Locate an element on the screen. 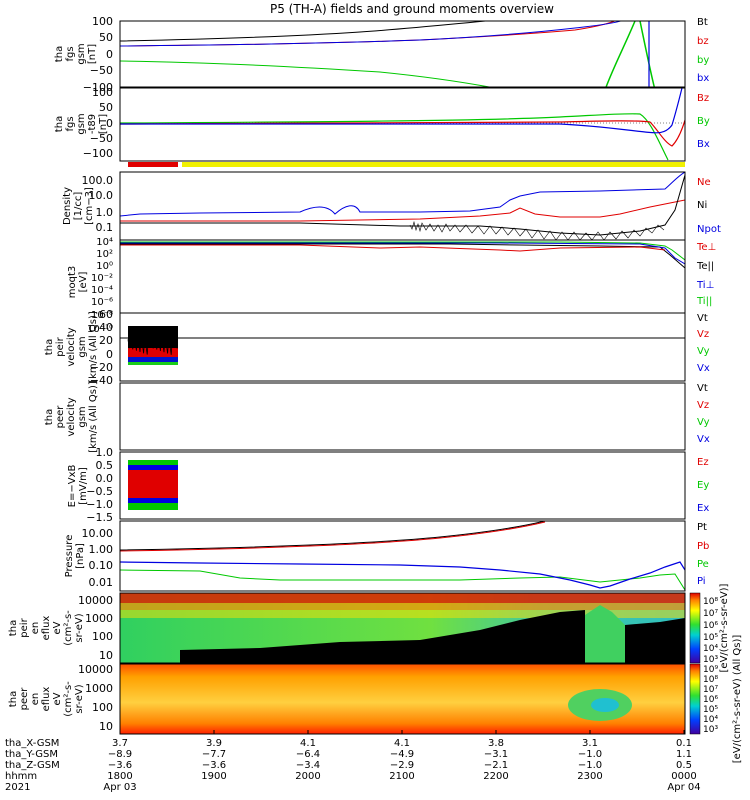 Image resolution: width=750 pixels, height=800 pixels. dsl-ylabel: tha fgs gsm -t89 [nT] is located at coordinates (81, 123).